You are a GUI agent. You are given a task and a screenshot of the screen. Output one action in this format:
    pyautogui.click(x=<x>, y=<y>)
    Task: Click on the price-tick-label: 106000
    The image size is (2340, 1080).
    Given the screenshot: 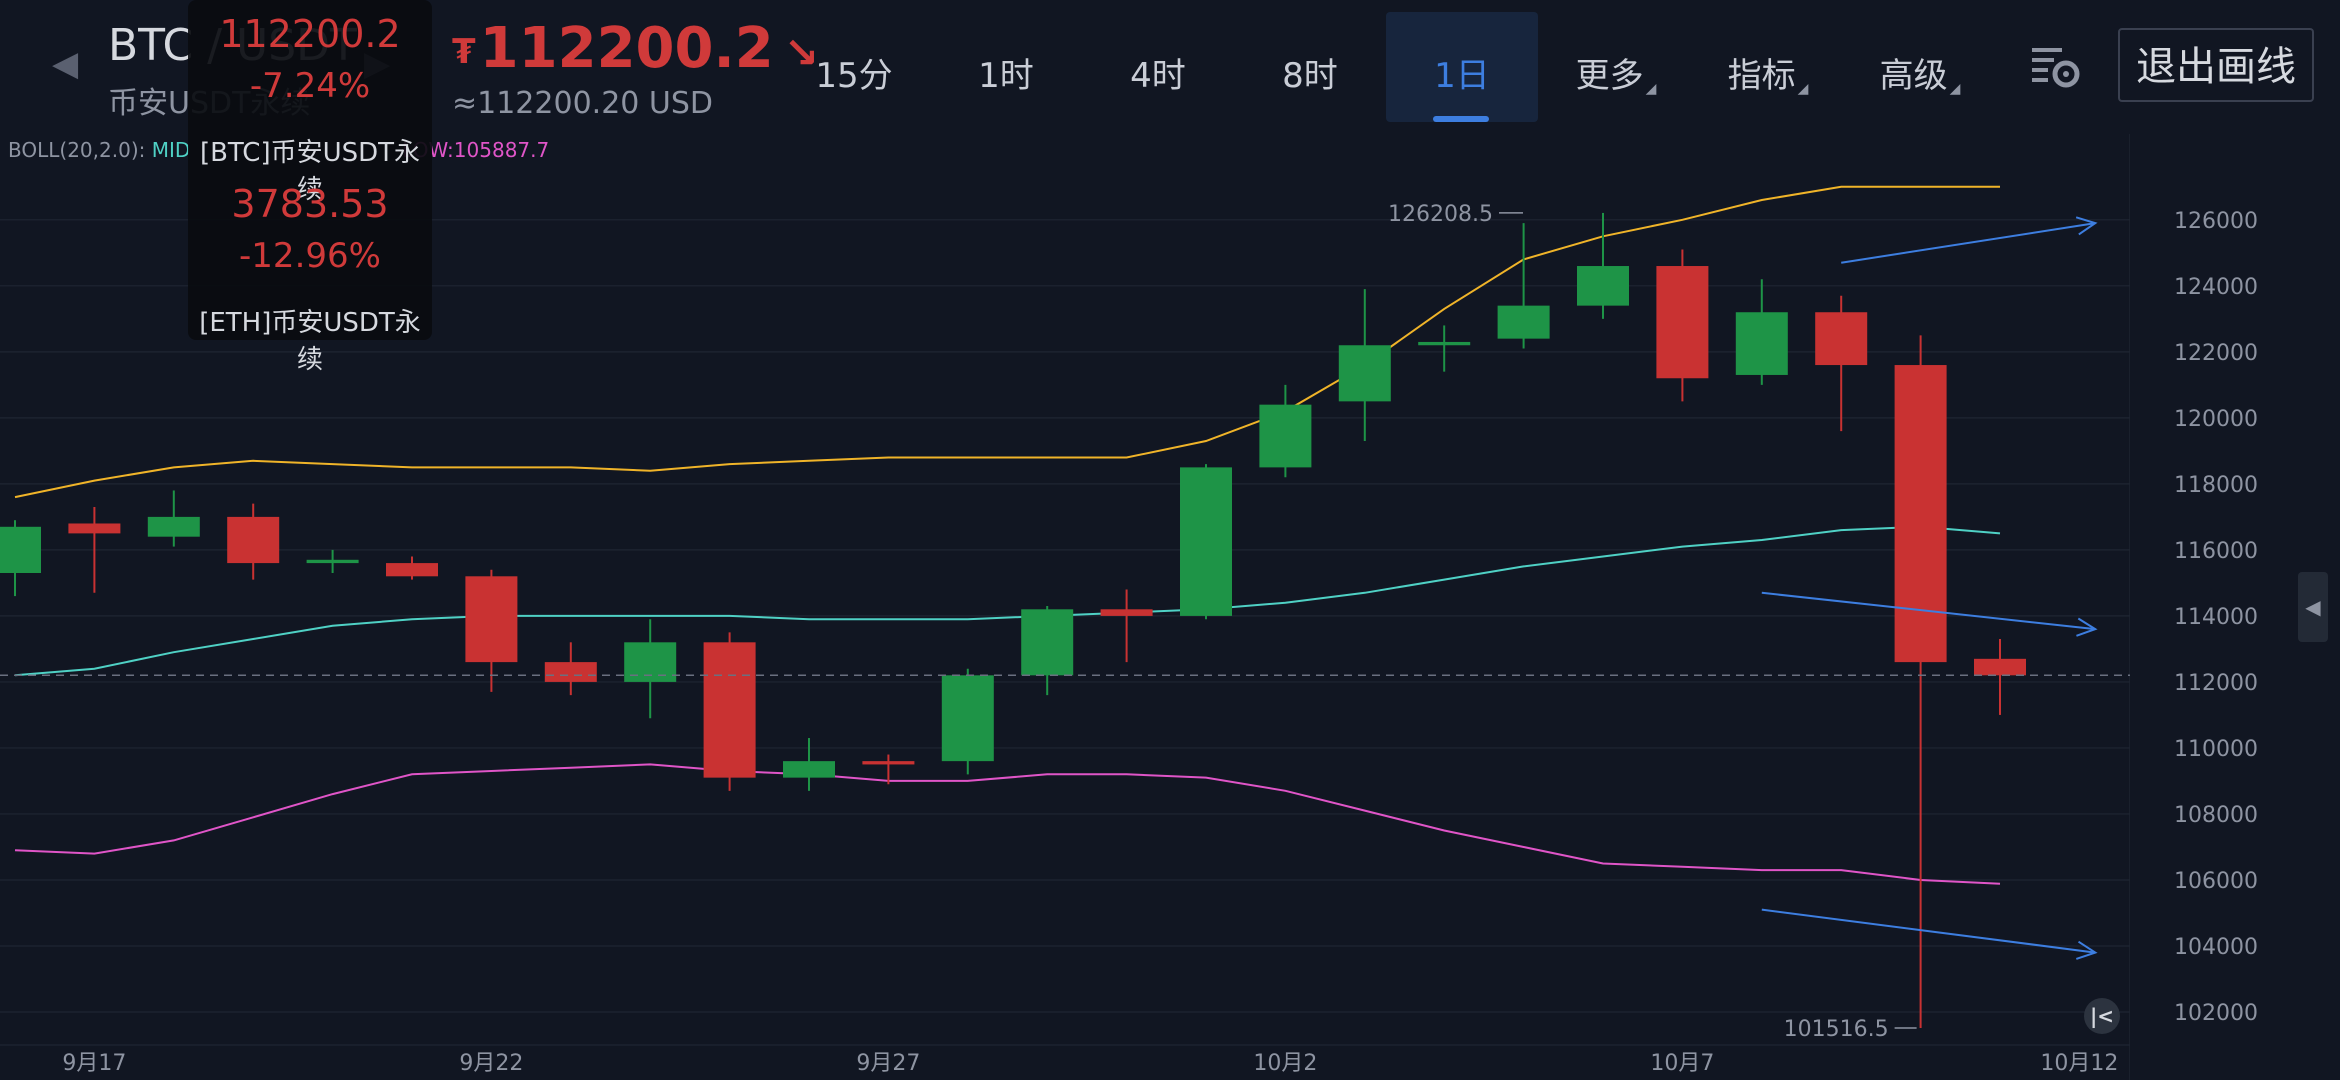 What is the action you would take?
    pyautogui.click(x=2216, y=881)
    